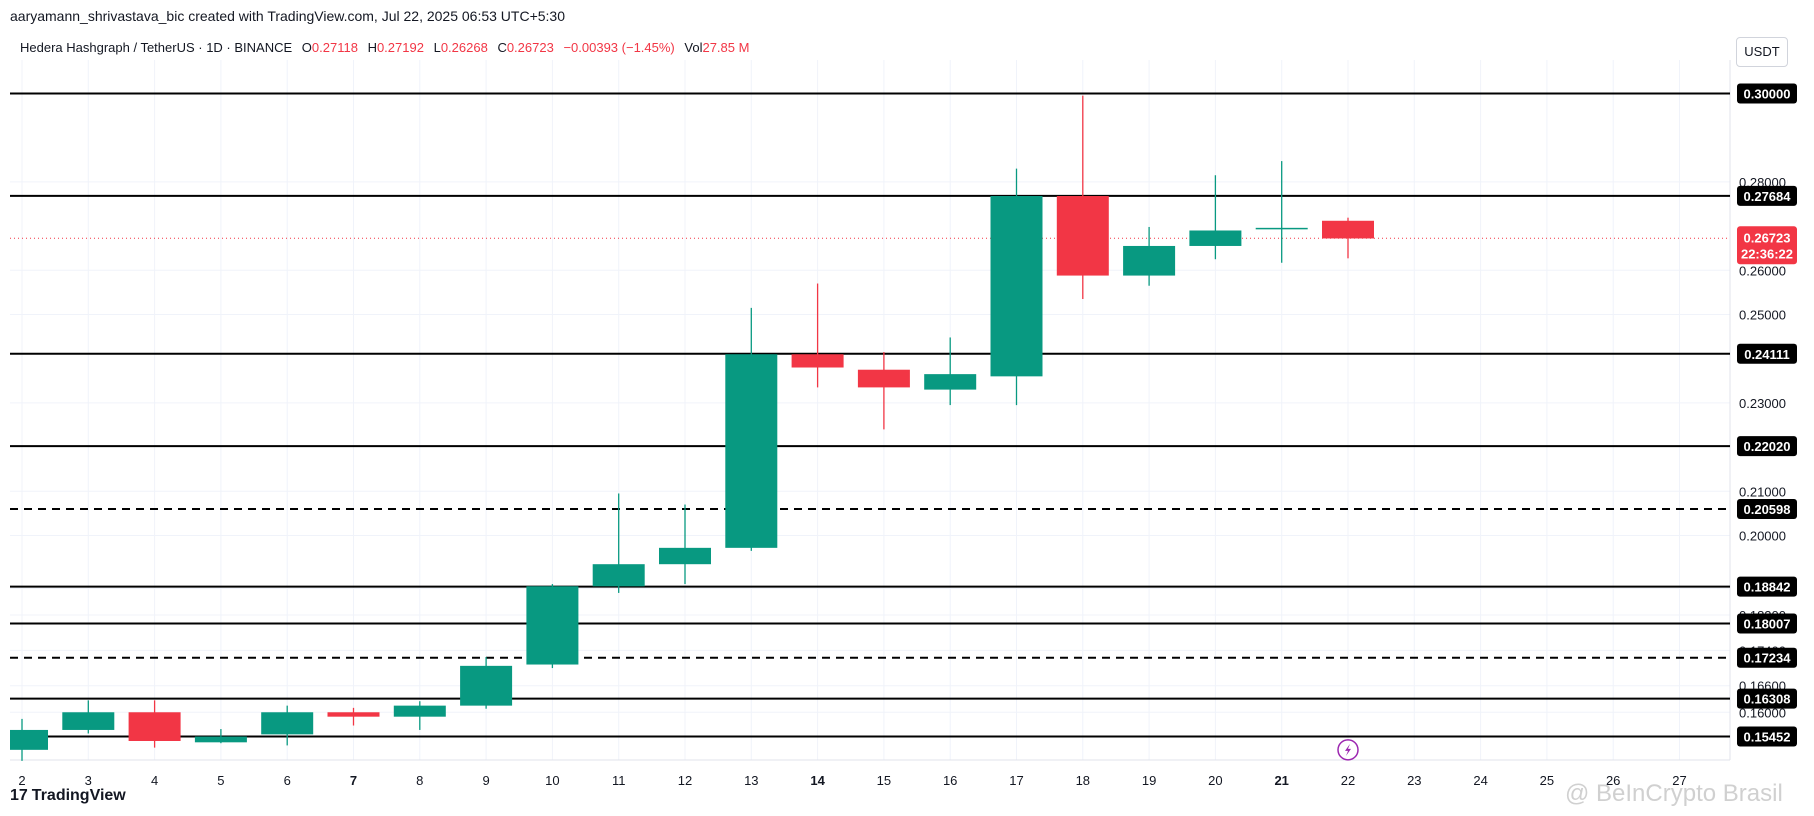 The height and width of the screenshot is (816, 1814). Describe the element at coordinates (400, 47) in the screenshot. I see `high-value: 0.27192` at that location.